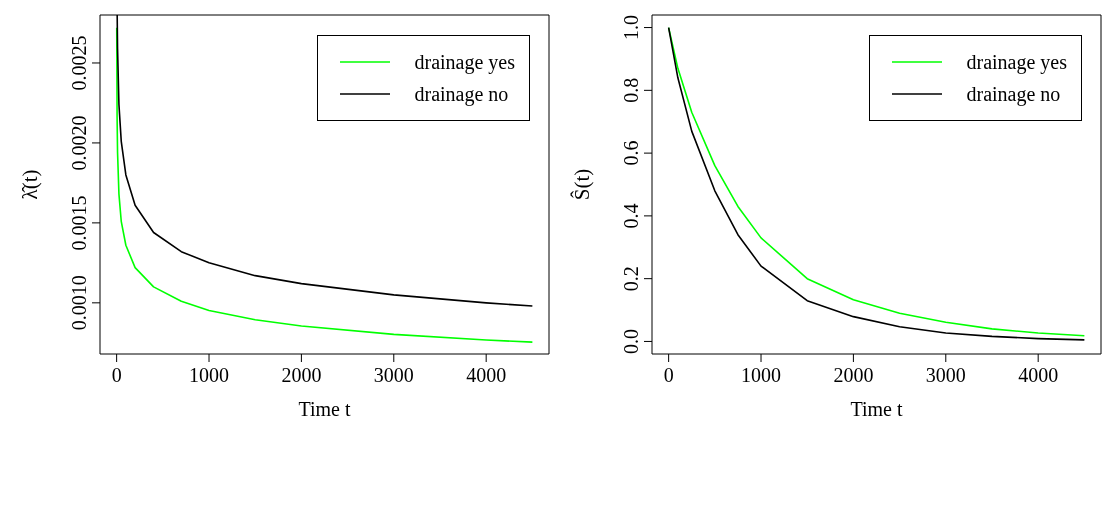 Image resolution: width=1116 pixels, height=517 pixels. What do you see at coordinates (631, 28) in the screenshot?
I see `y-tick-label: 1.0` at bounding box center [631, 28].